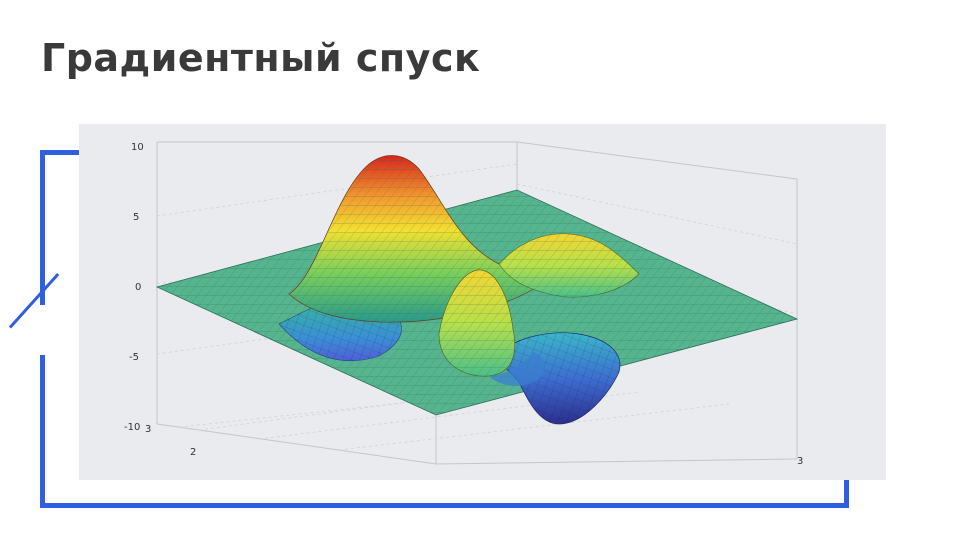 This screenshot has height=540, width=960. What do you see at coordinates (193, 452) in the screenshot?
I see `x-tick-2: 2` at bounding box center [193, 452].